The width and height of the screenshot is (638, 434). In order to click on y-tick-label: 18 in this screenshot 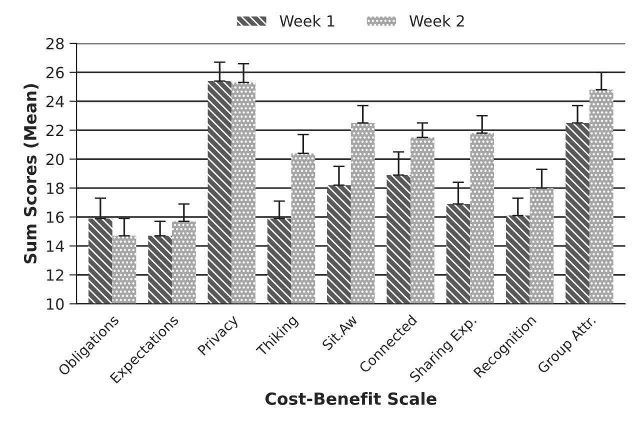, I will do `click(55, 188)`.